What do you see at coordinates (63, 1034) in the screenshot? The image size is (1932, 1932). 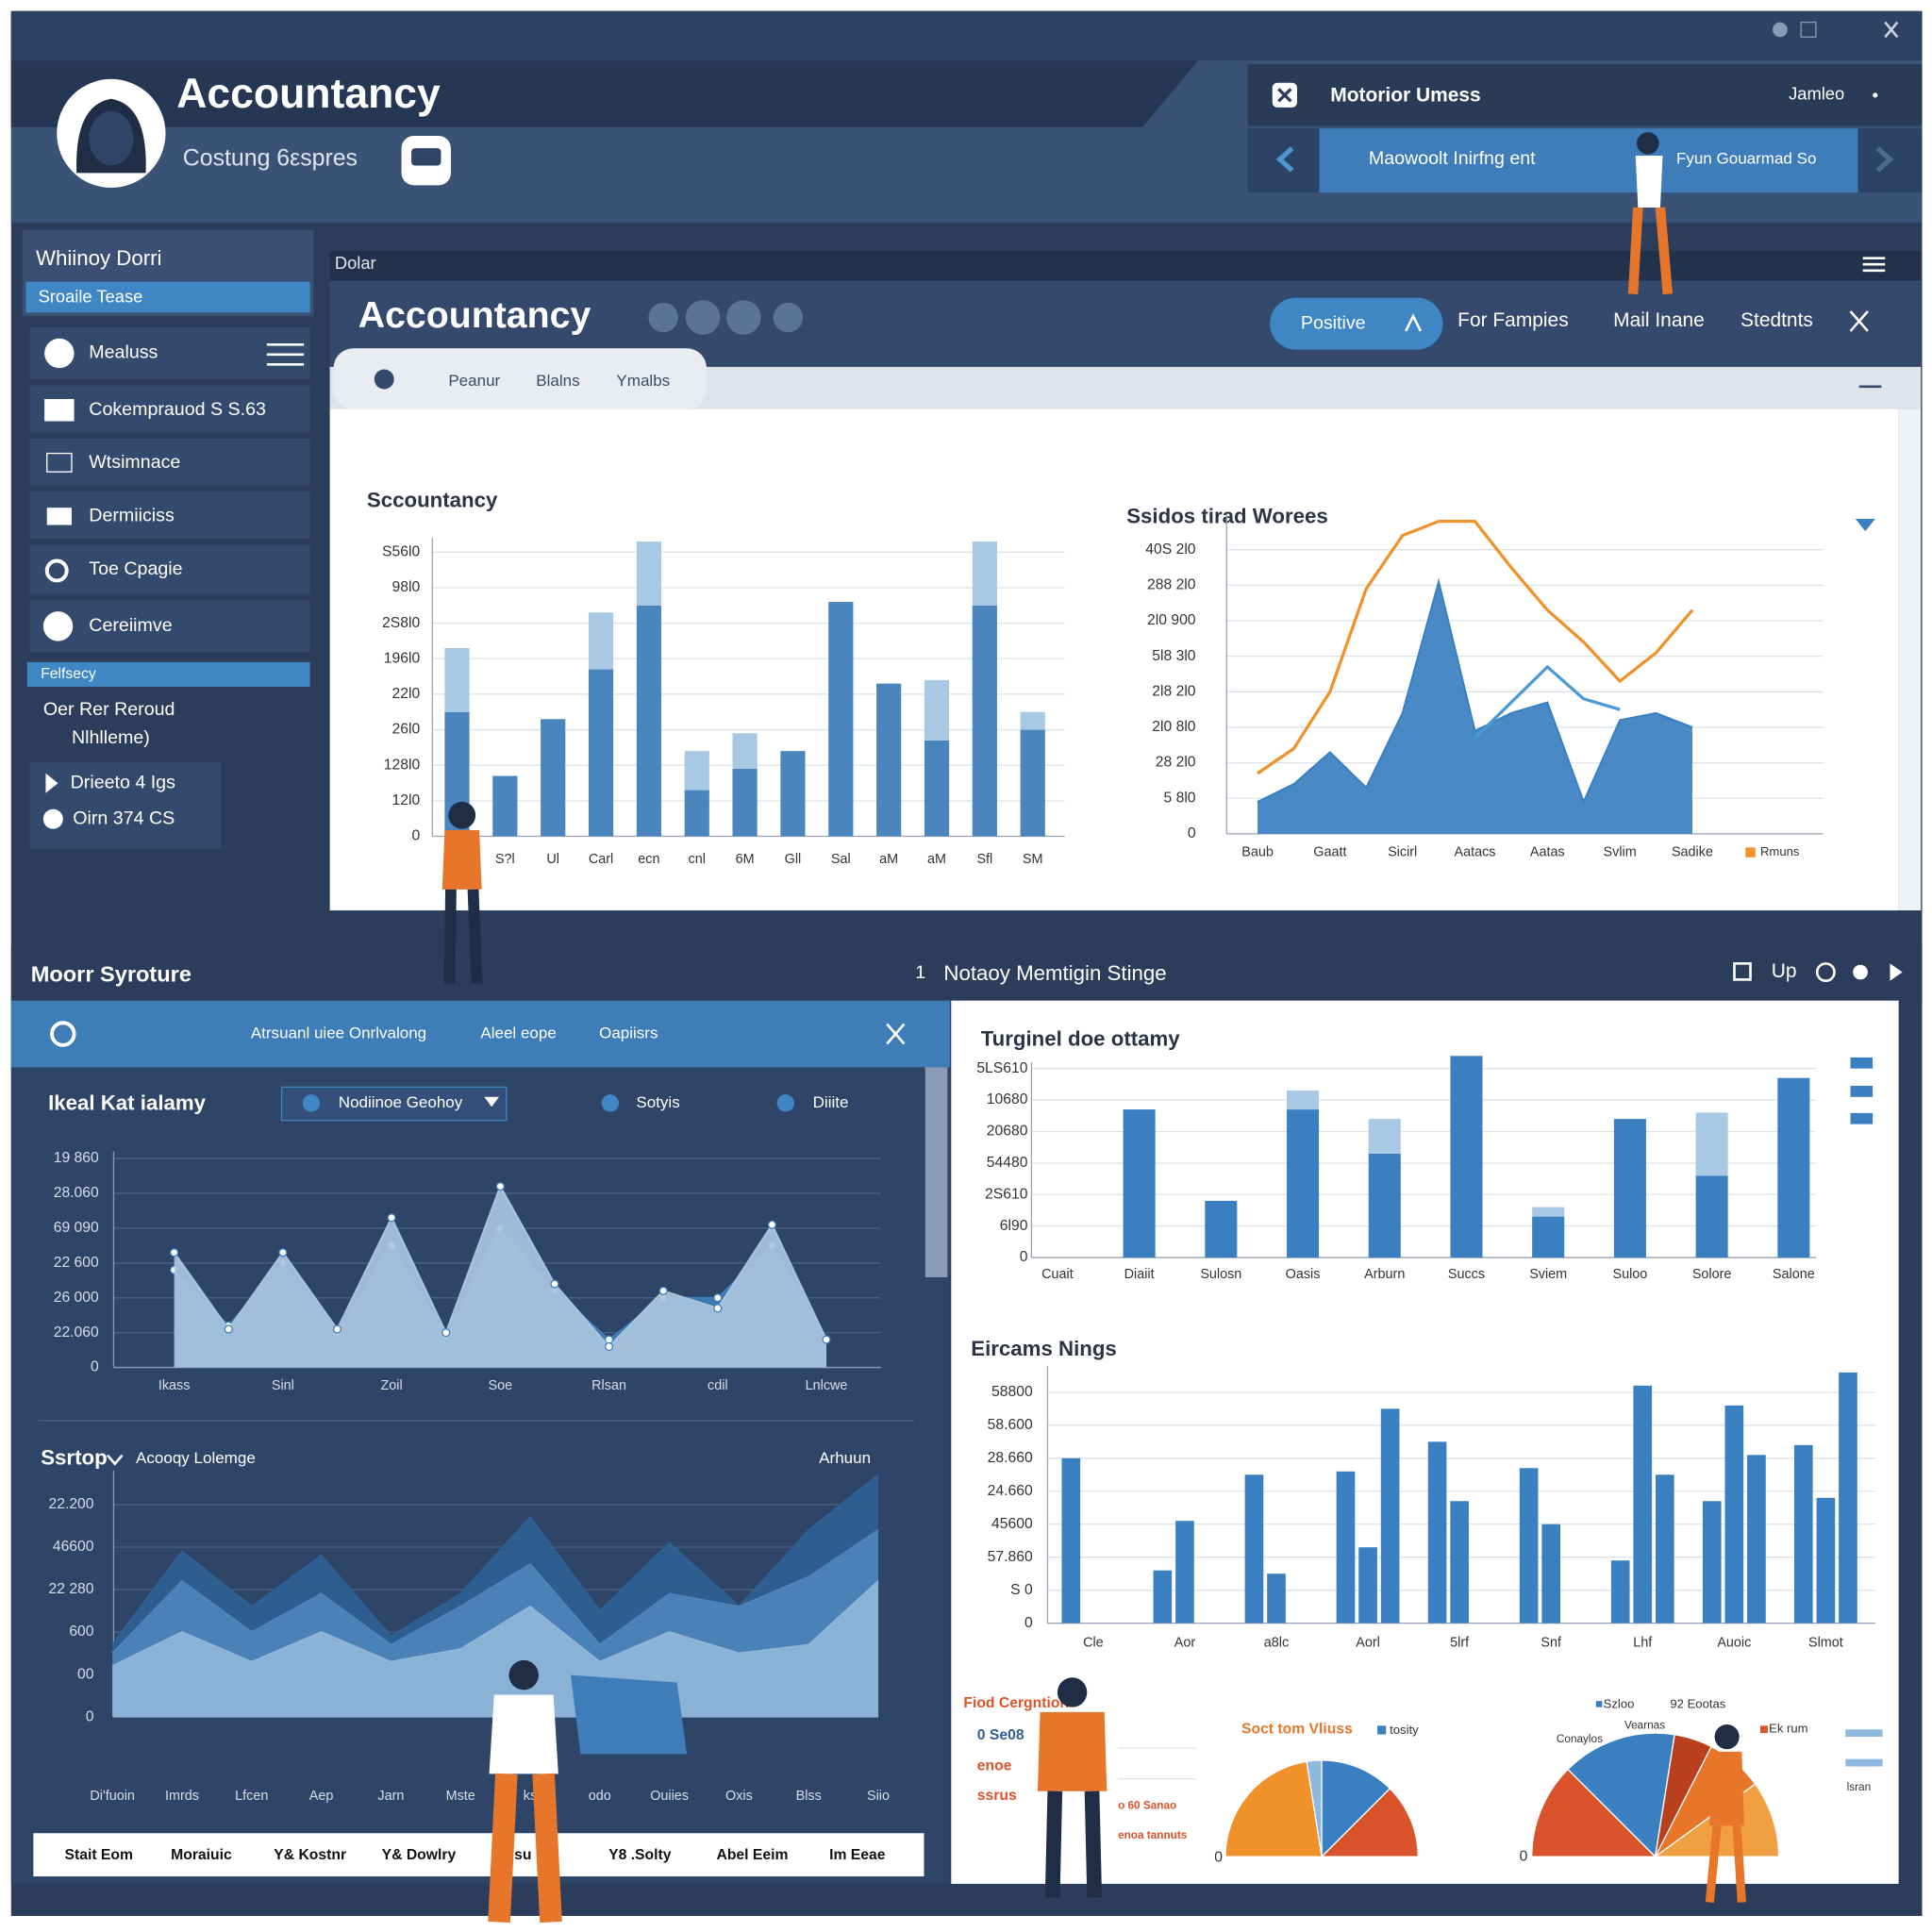 I see `refresh-icon` at bounding box center [63, 1034].